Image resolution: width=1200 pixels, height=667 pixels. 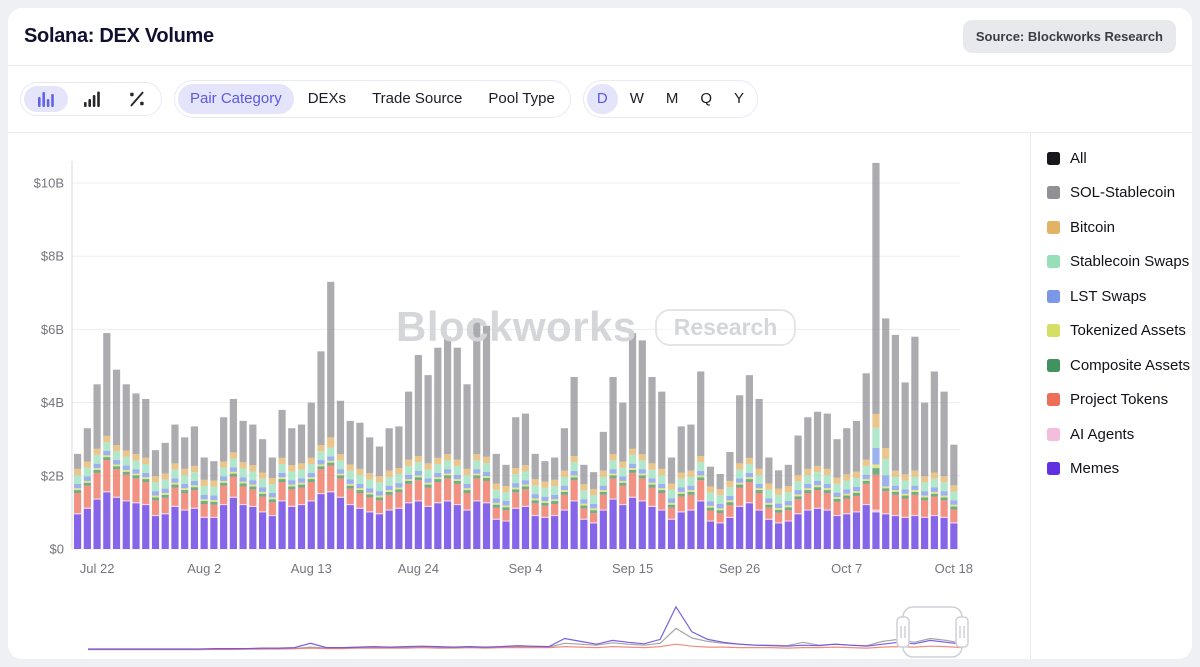 What do you see at coordinates (1119, 469) in the screenshot?
I see `legend-item-memes: Memes` at bounding box center [1119, 469].